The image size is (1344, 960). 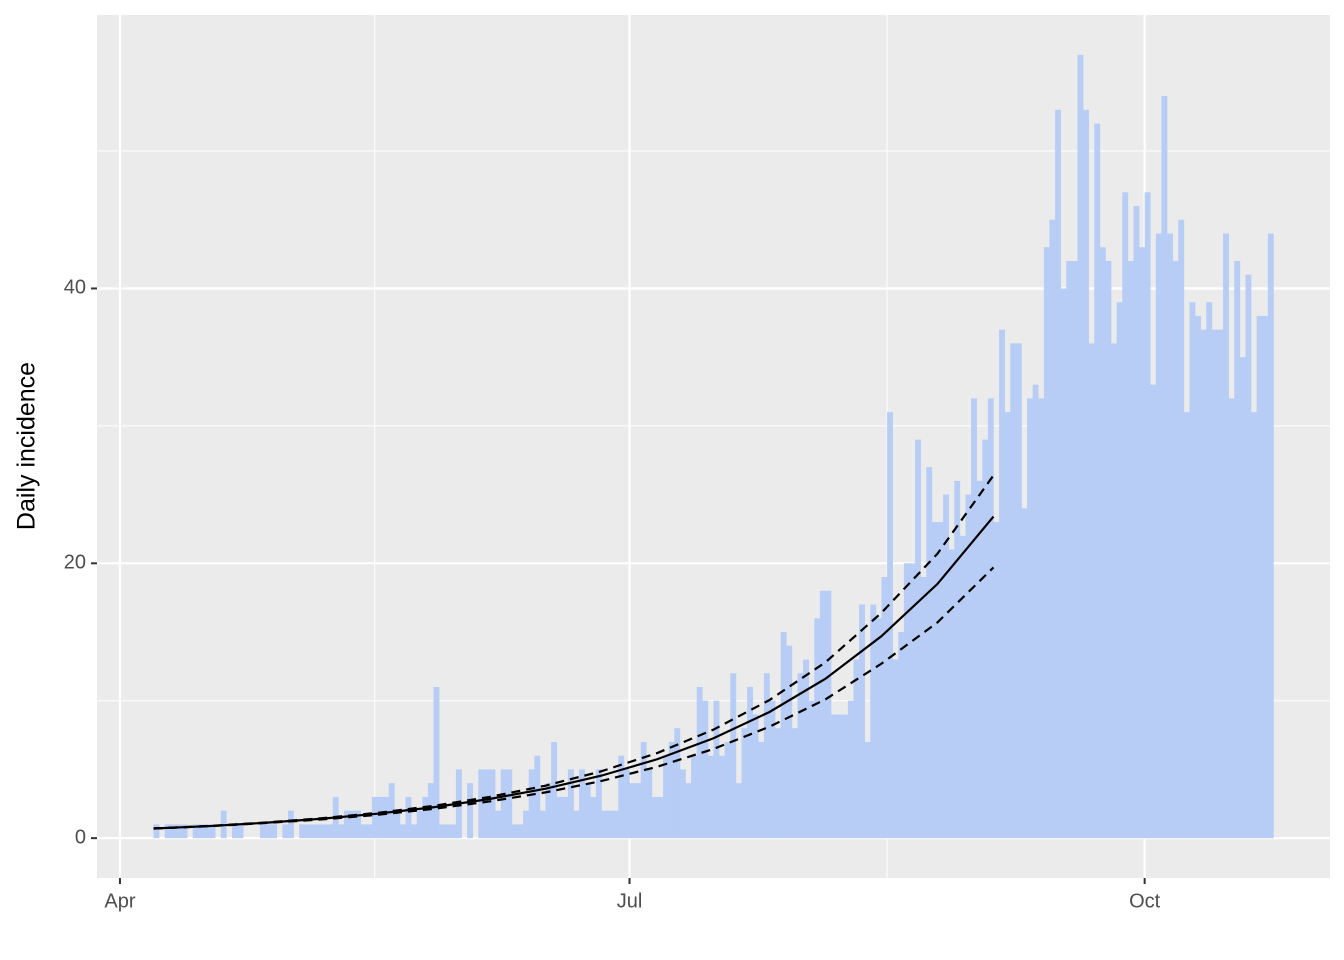 I want to click on y-tick-label: 40, so click(x=75, y=288).